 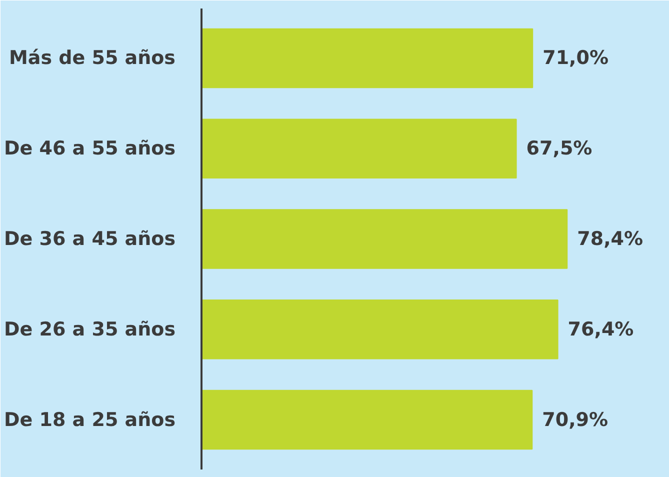 What do you see at coordinates (90, 239) in the screenshot?
I see `y-tick-label: De 36 a 45 años` at bounding box center [90, 239].